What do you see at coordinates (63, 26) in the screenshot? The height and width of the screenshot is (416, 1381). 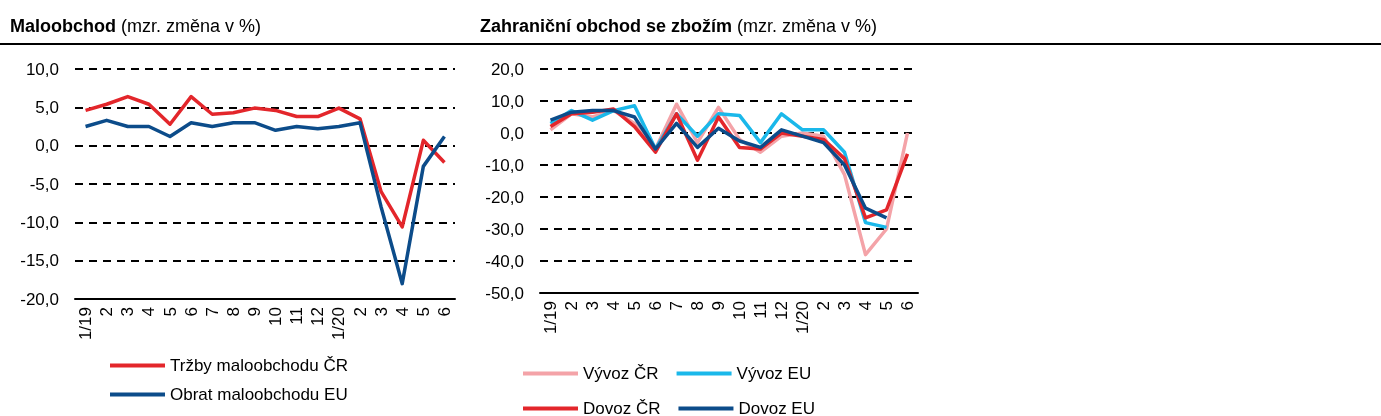 I see `chart-title: Maloobchod` at bounding box center [63, 26].